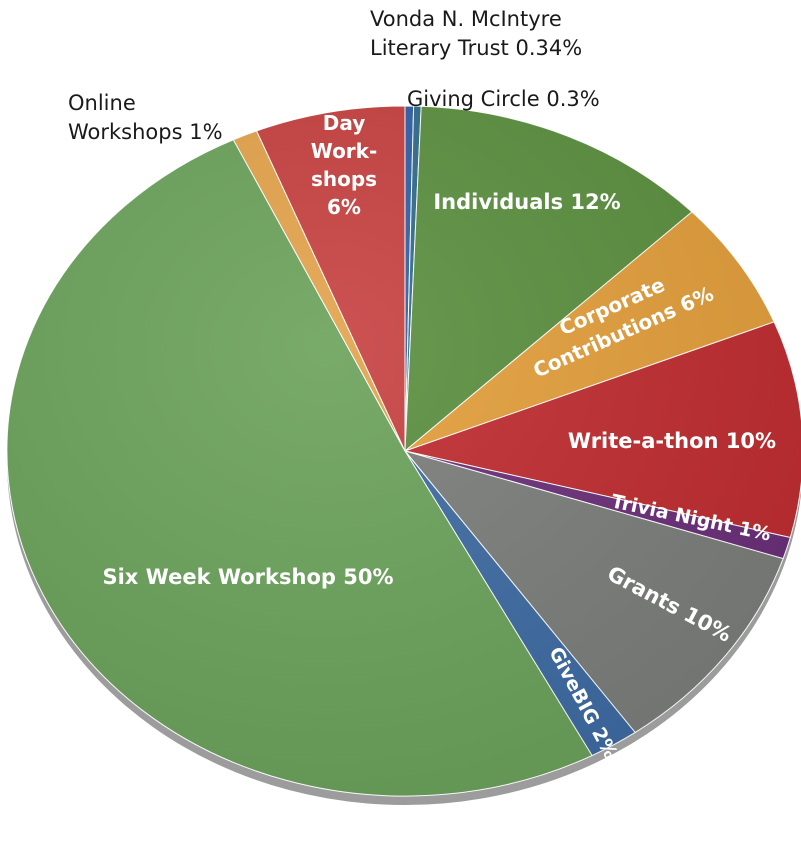 This screenshot has width=801, height=857. I want to click on slice-label-line: Giving Circle 0.3%, so click(503, 99).